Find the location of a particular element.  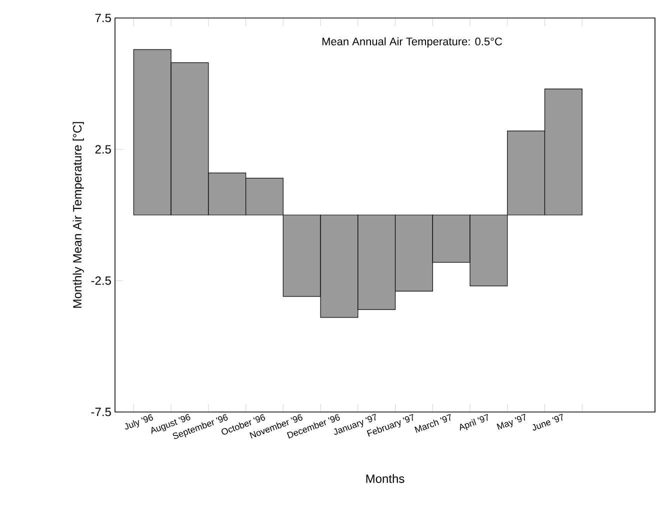

y-tick-label: 7.5 is located at coordinates (103, 18).